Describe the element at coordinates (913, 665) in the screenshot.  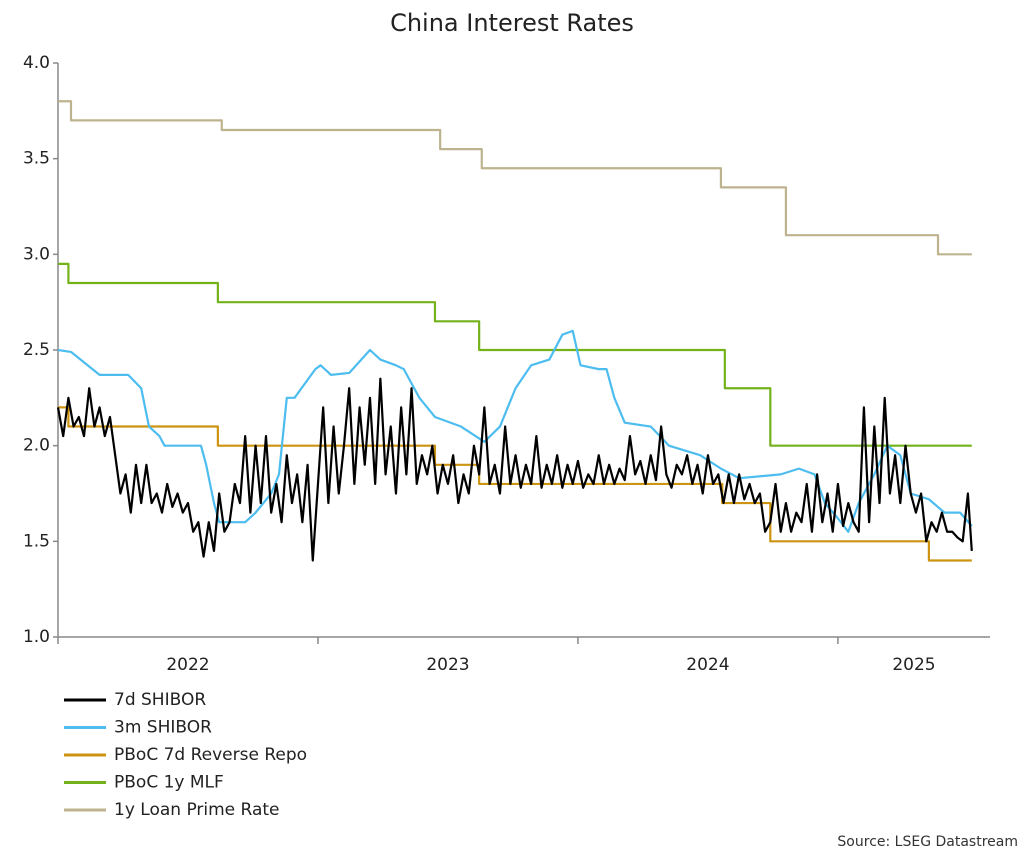
I see `x-tick-label: 2025` at that location.